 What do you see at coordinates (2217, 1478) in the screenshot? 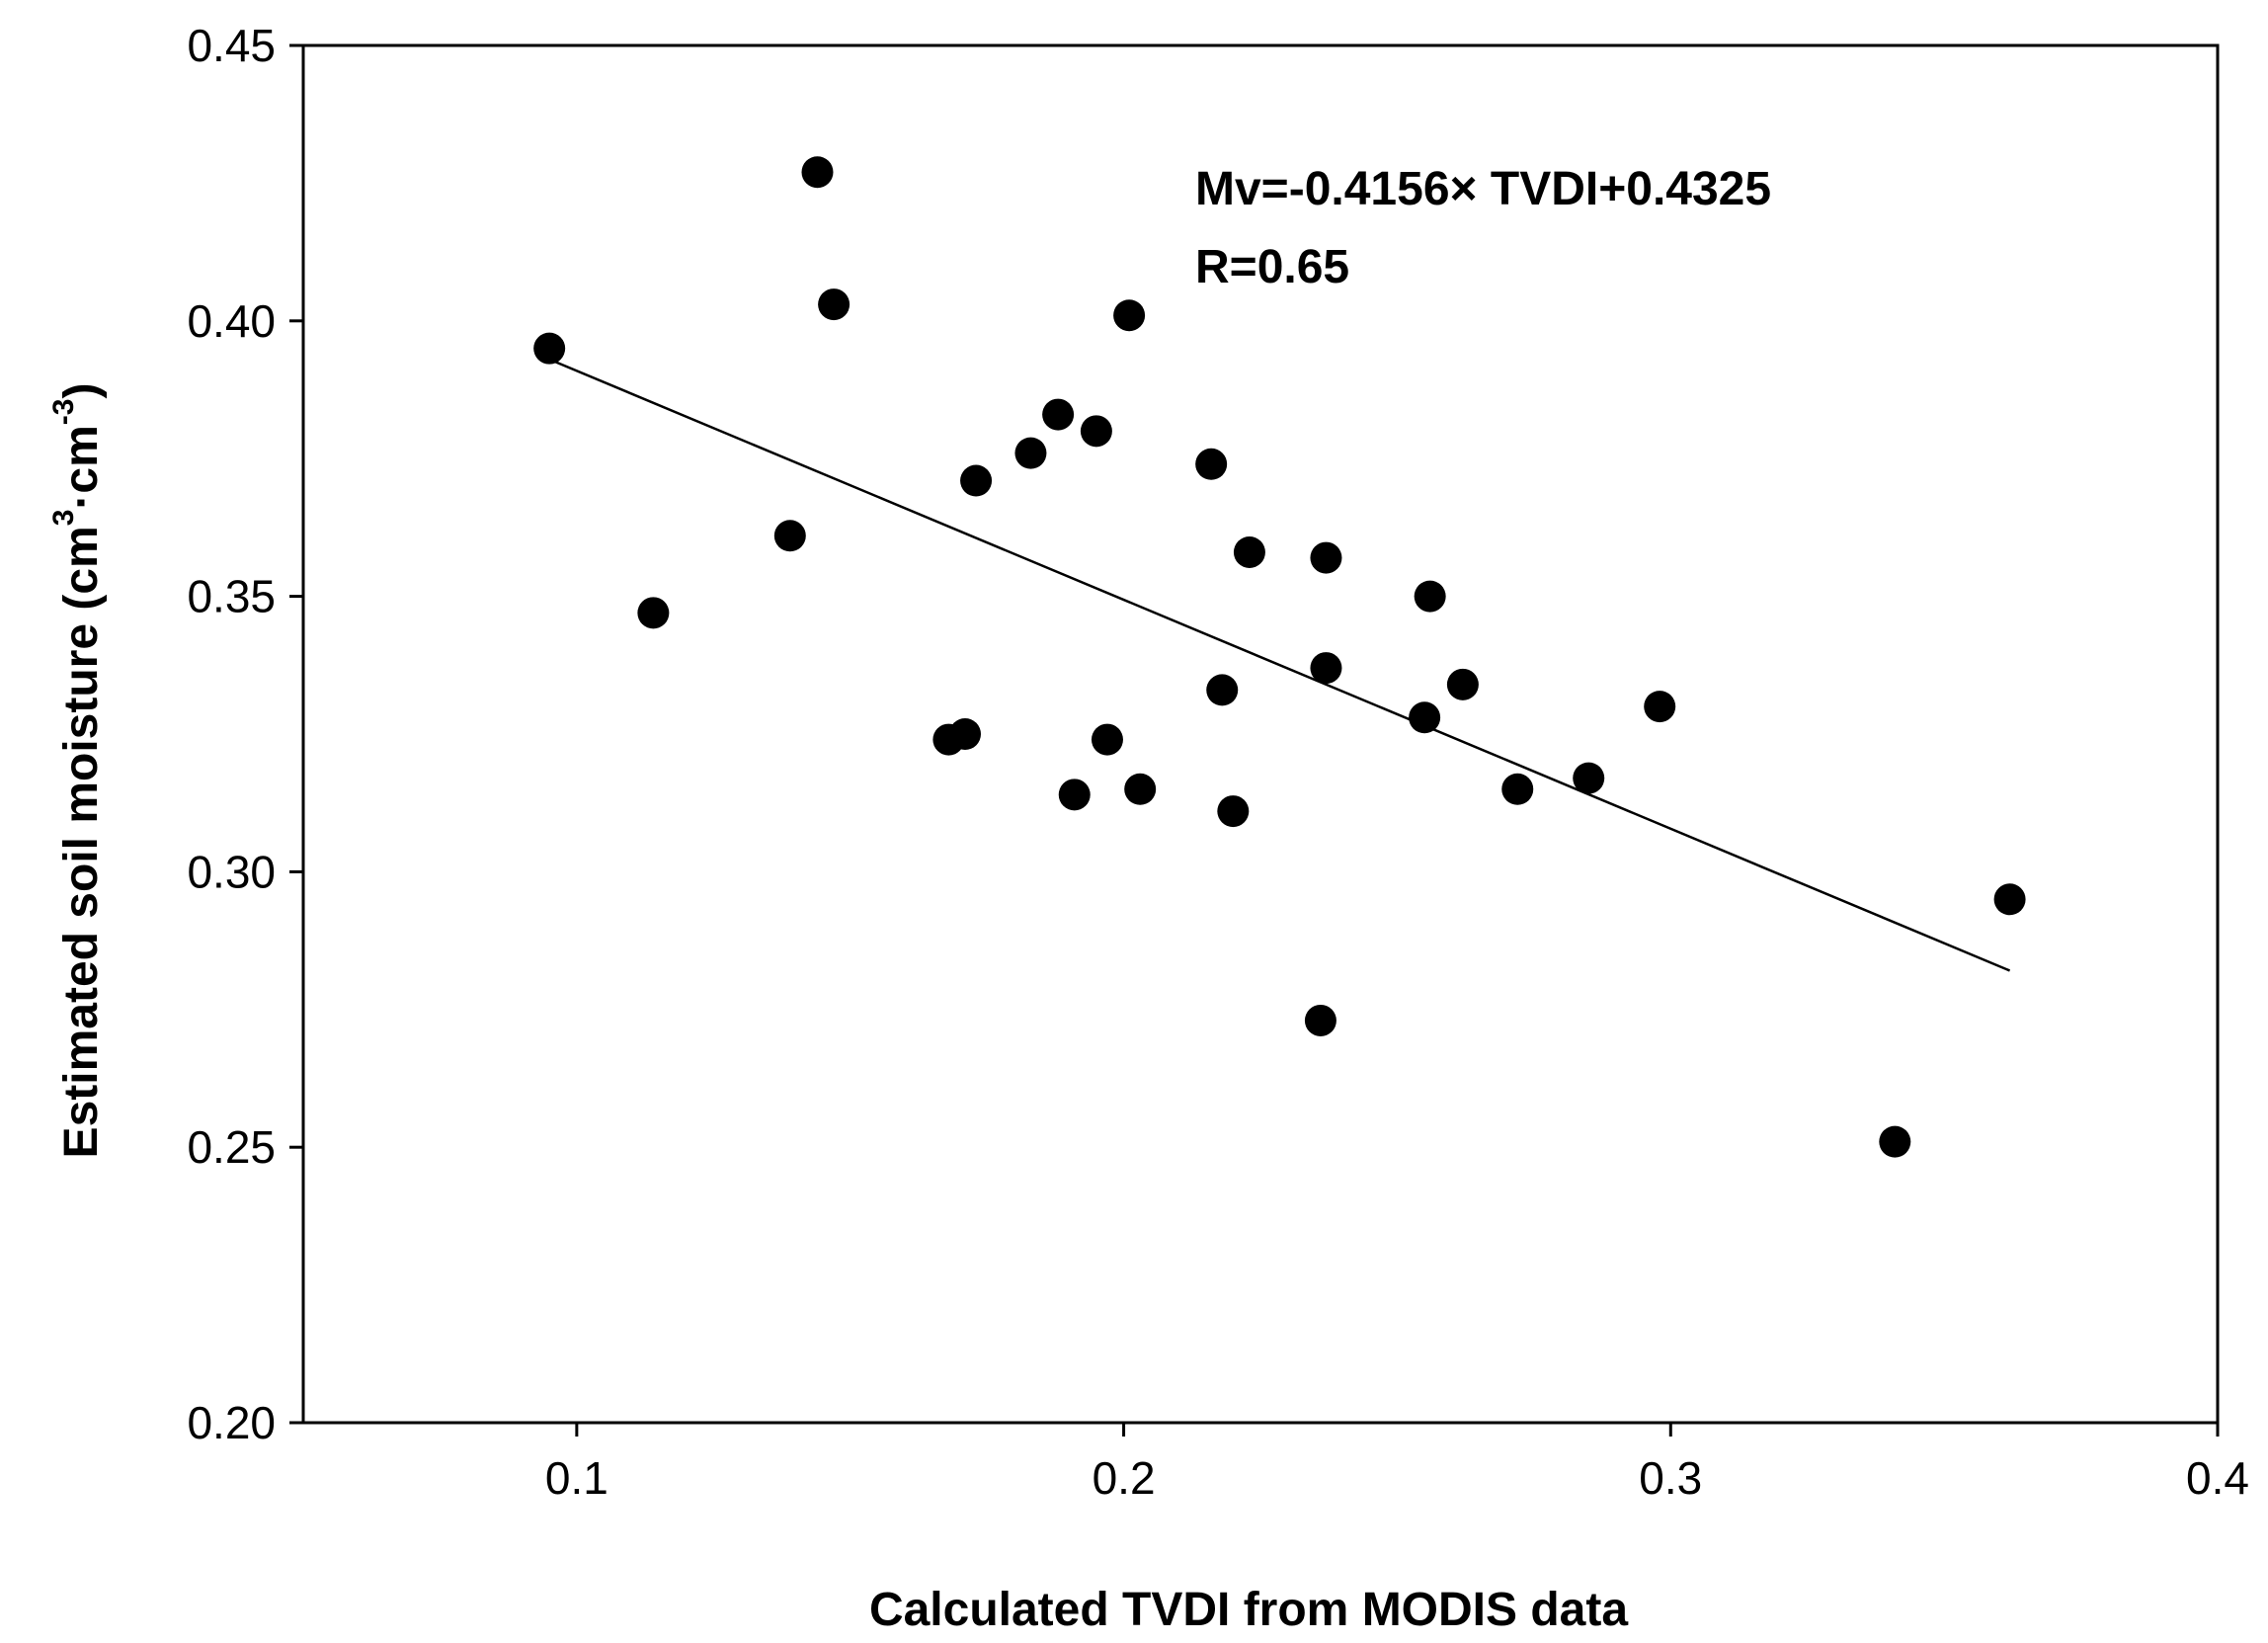
I see `x-tick-label: 0.4` at bounding box center [2217, 1478].